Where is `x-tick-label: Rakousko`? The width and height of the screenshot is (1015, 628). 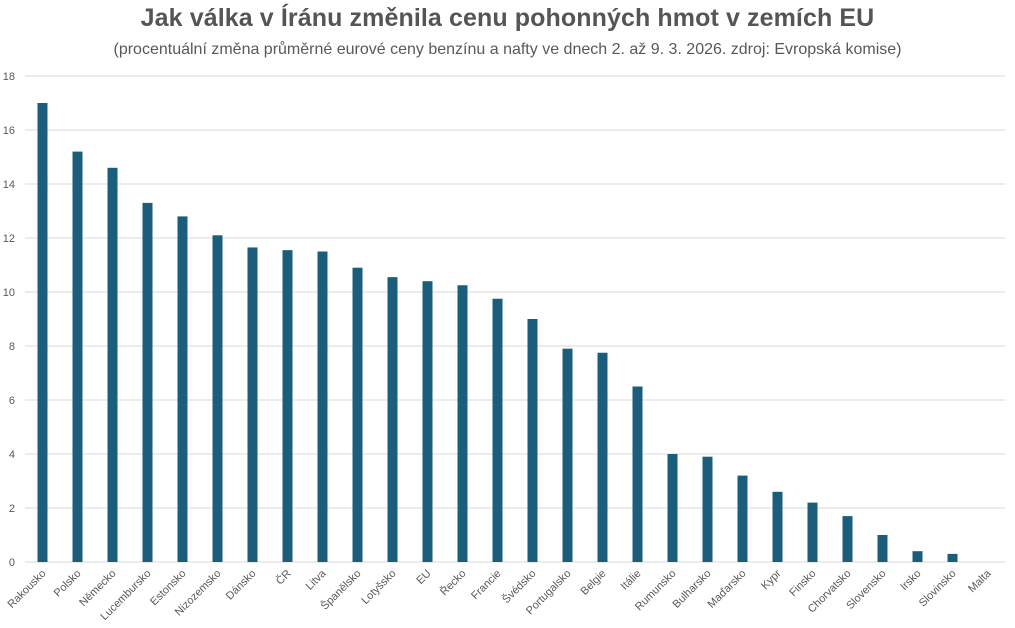 x-tick-label: Rakousko is located at coordinates (27, 589).